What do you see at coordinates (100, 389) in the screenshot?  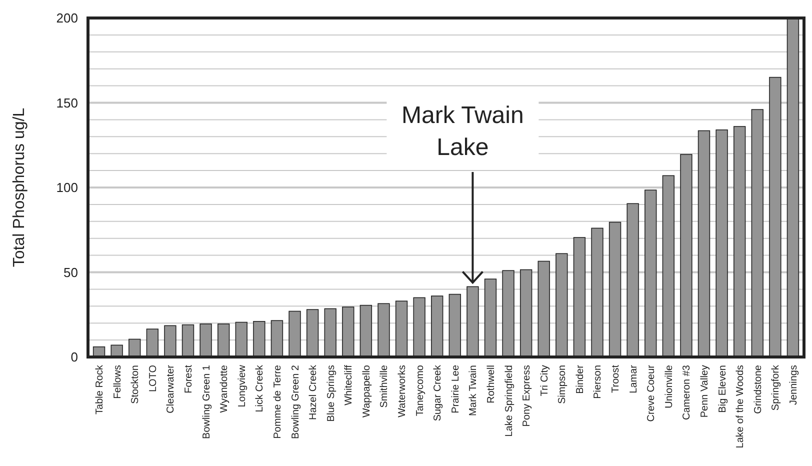 I see `x-tick-label: Table Rock` at bounding box center [100, 389].